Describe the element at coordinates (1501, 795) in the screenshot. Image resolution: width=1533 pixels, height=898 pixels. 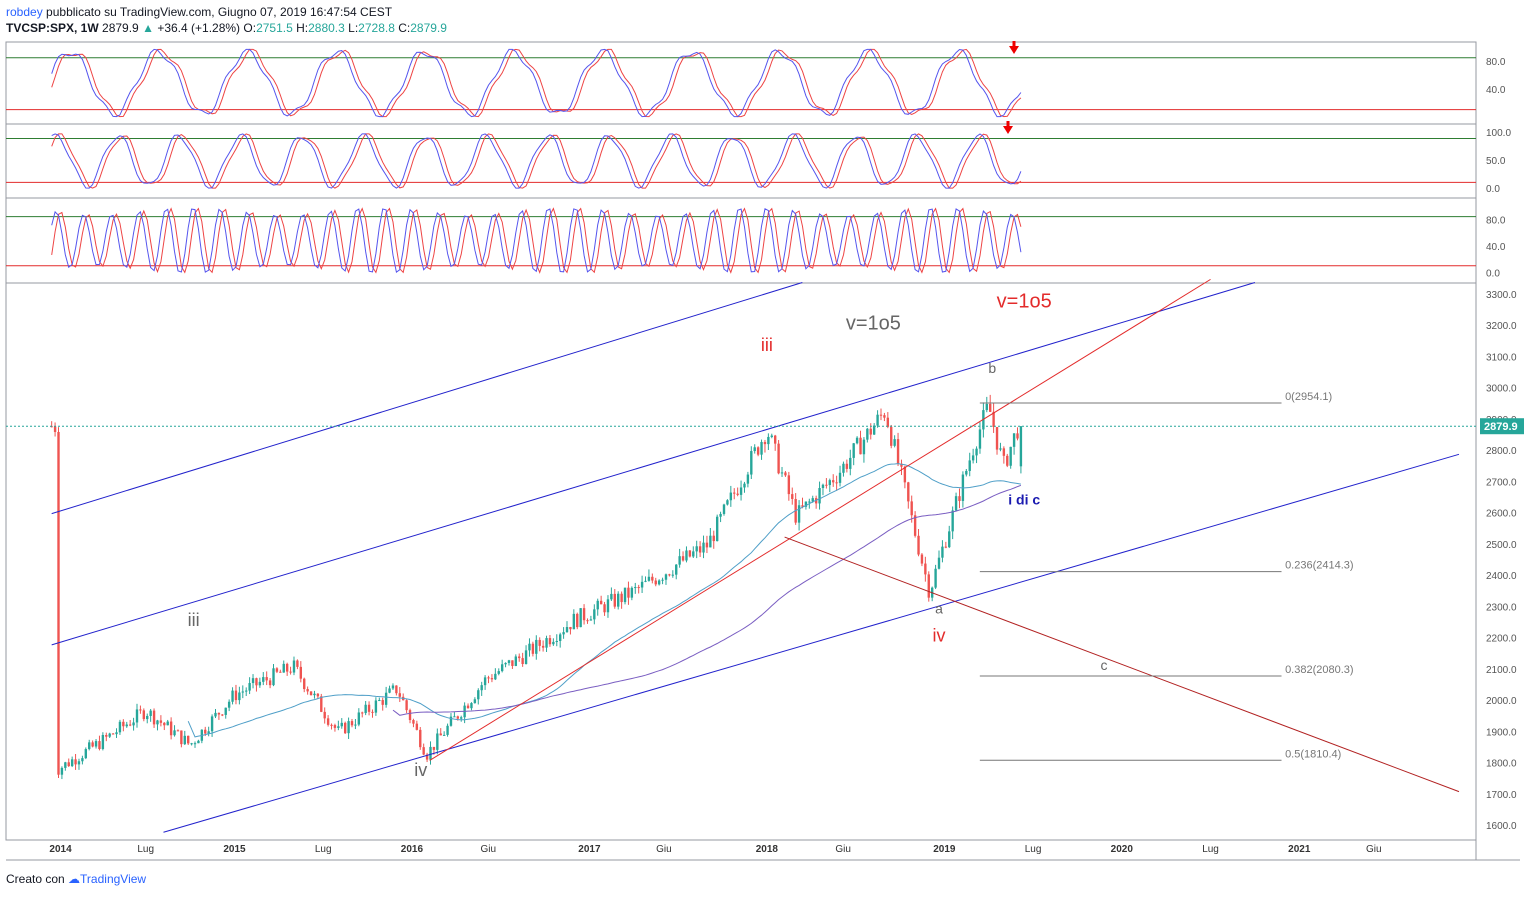
I see `price-tick-label: 1700.0` at that location.